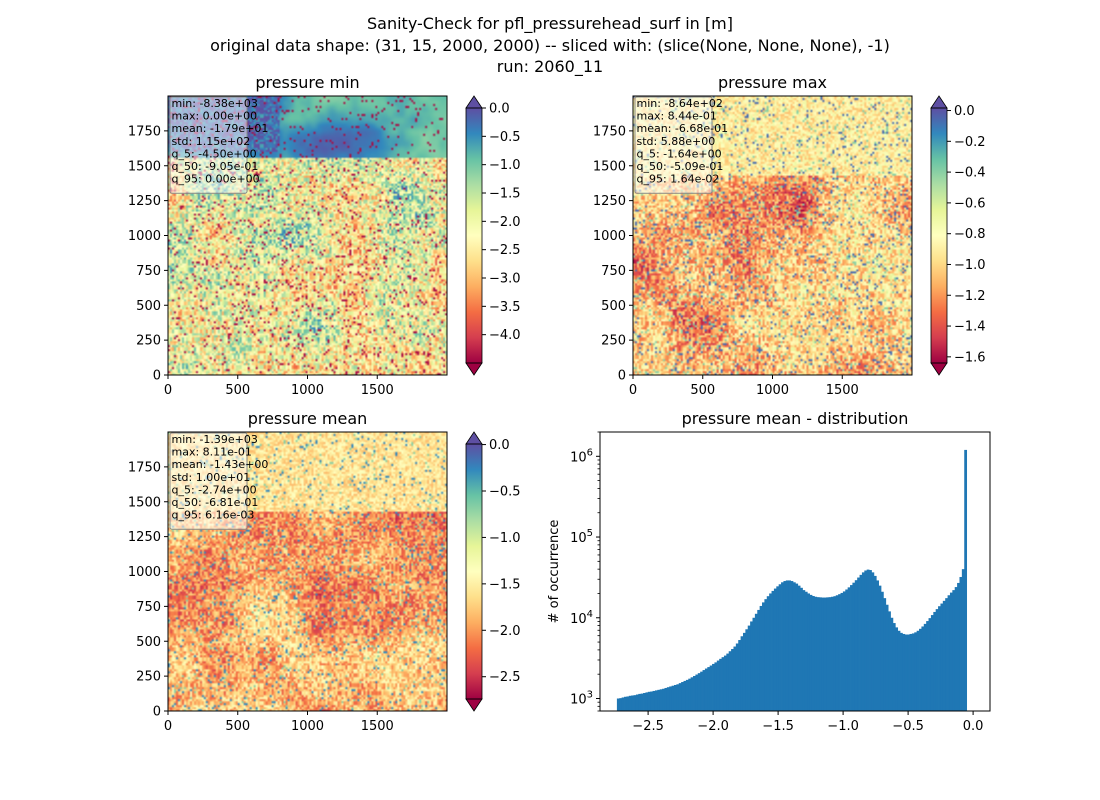  What do you see at coordinates (970, 327) in the screenshot?
I see `colorbar-tick-label: −1.4` at bounding box center [970, 327].